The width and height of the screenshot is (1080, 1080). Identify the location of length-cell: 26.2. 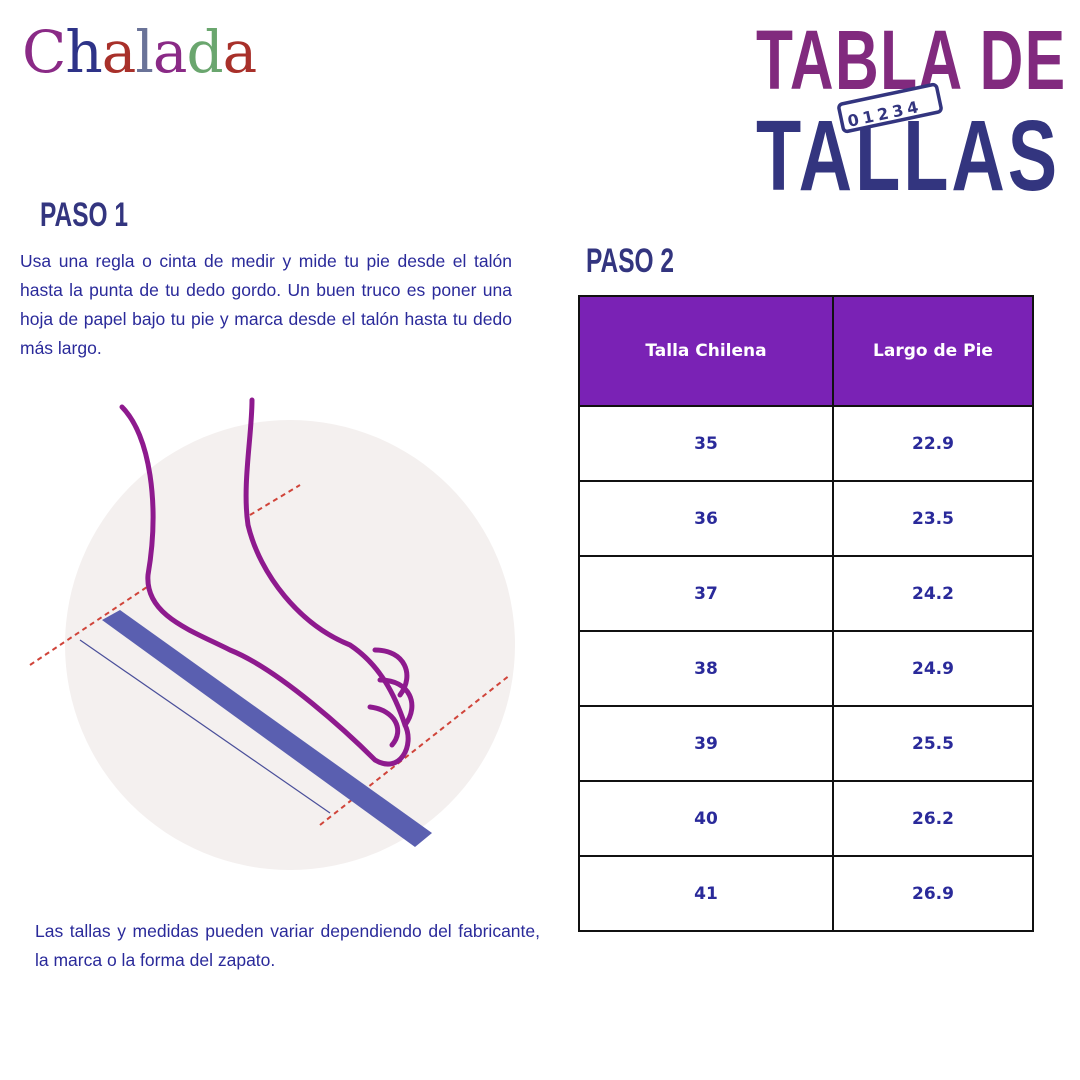
(933, 818).